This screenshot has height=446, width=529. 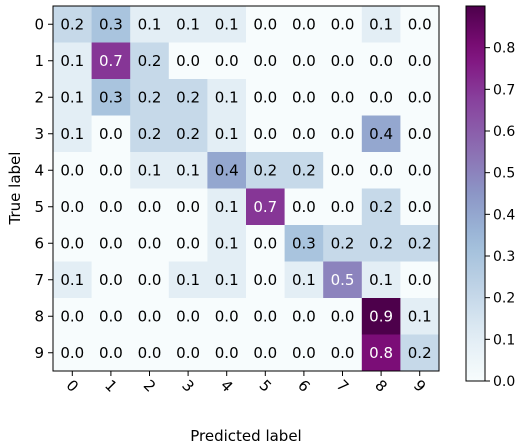 What do you see at coordinates (39, 280) in the screenshot?
I see `y-tick-label: 7` at bounding box center [39, 280].